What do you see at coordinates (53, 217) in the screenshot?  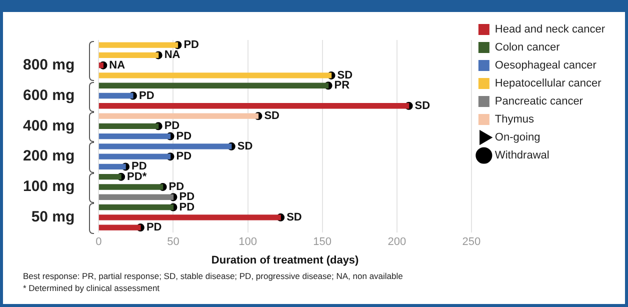 I see `y-tick-label: 50 mg` at bounding box center [53, 217].